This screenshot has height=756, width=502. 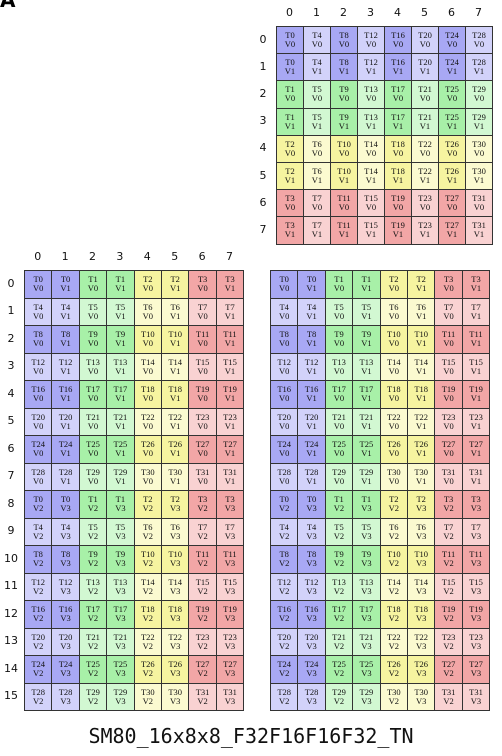 What do you see at coordinates (448, 339) in the screenshot?
I see `cell: T11 V0` at bounding box center [448, 339].